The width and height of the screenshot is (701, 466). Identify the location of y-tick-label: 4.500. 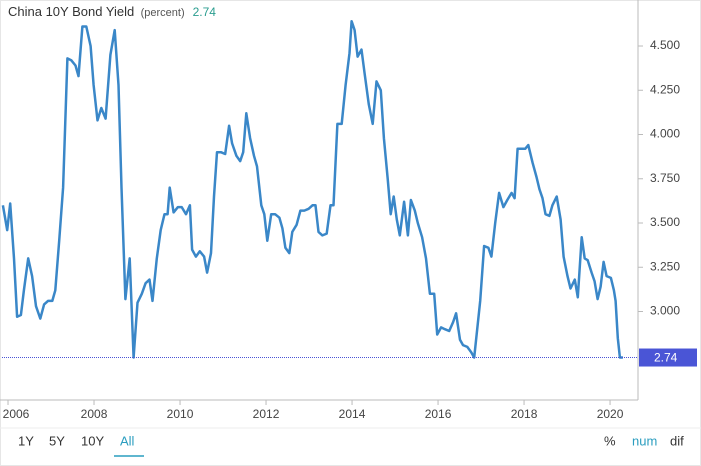
(665, 45).